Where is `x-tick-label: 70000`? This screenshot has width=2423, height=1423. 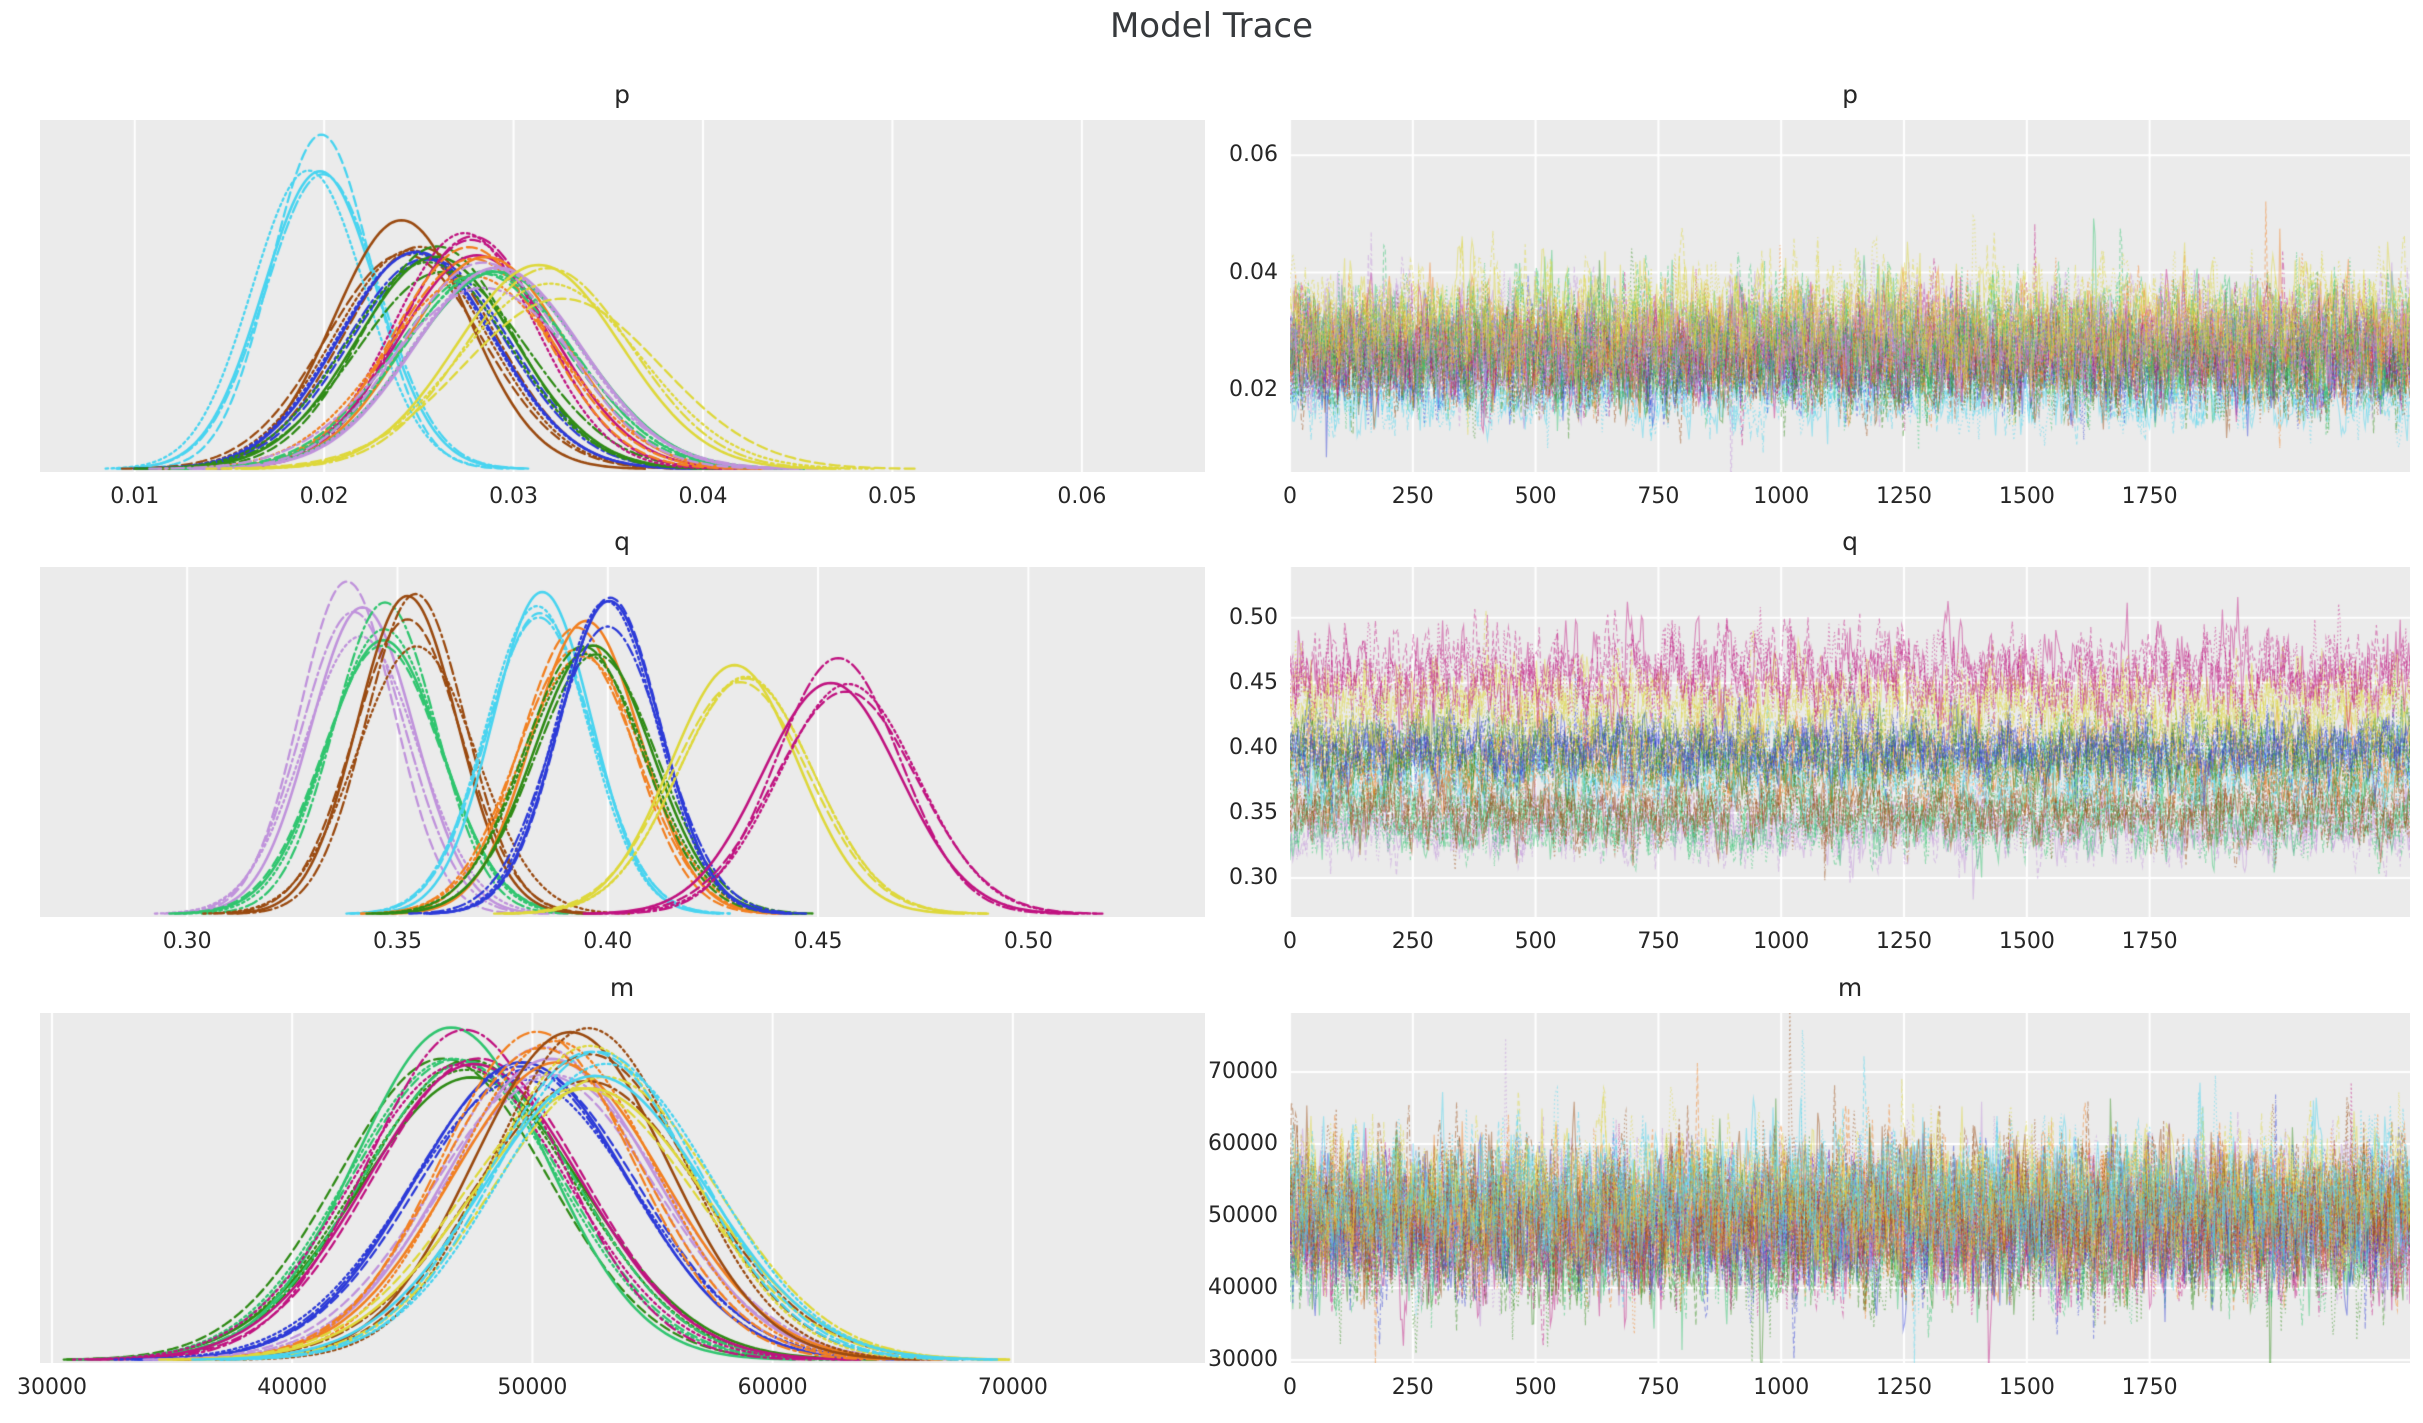 x-tick-label: 70000 is located at coordinates (1012, 1387).